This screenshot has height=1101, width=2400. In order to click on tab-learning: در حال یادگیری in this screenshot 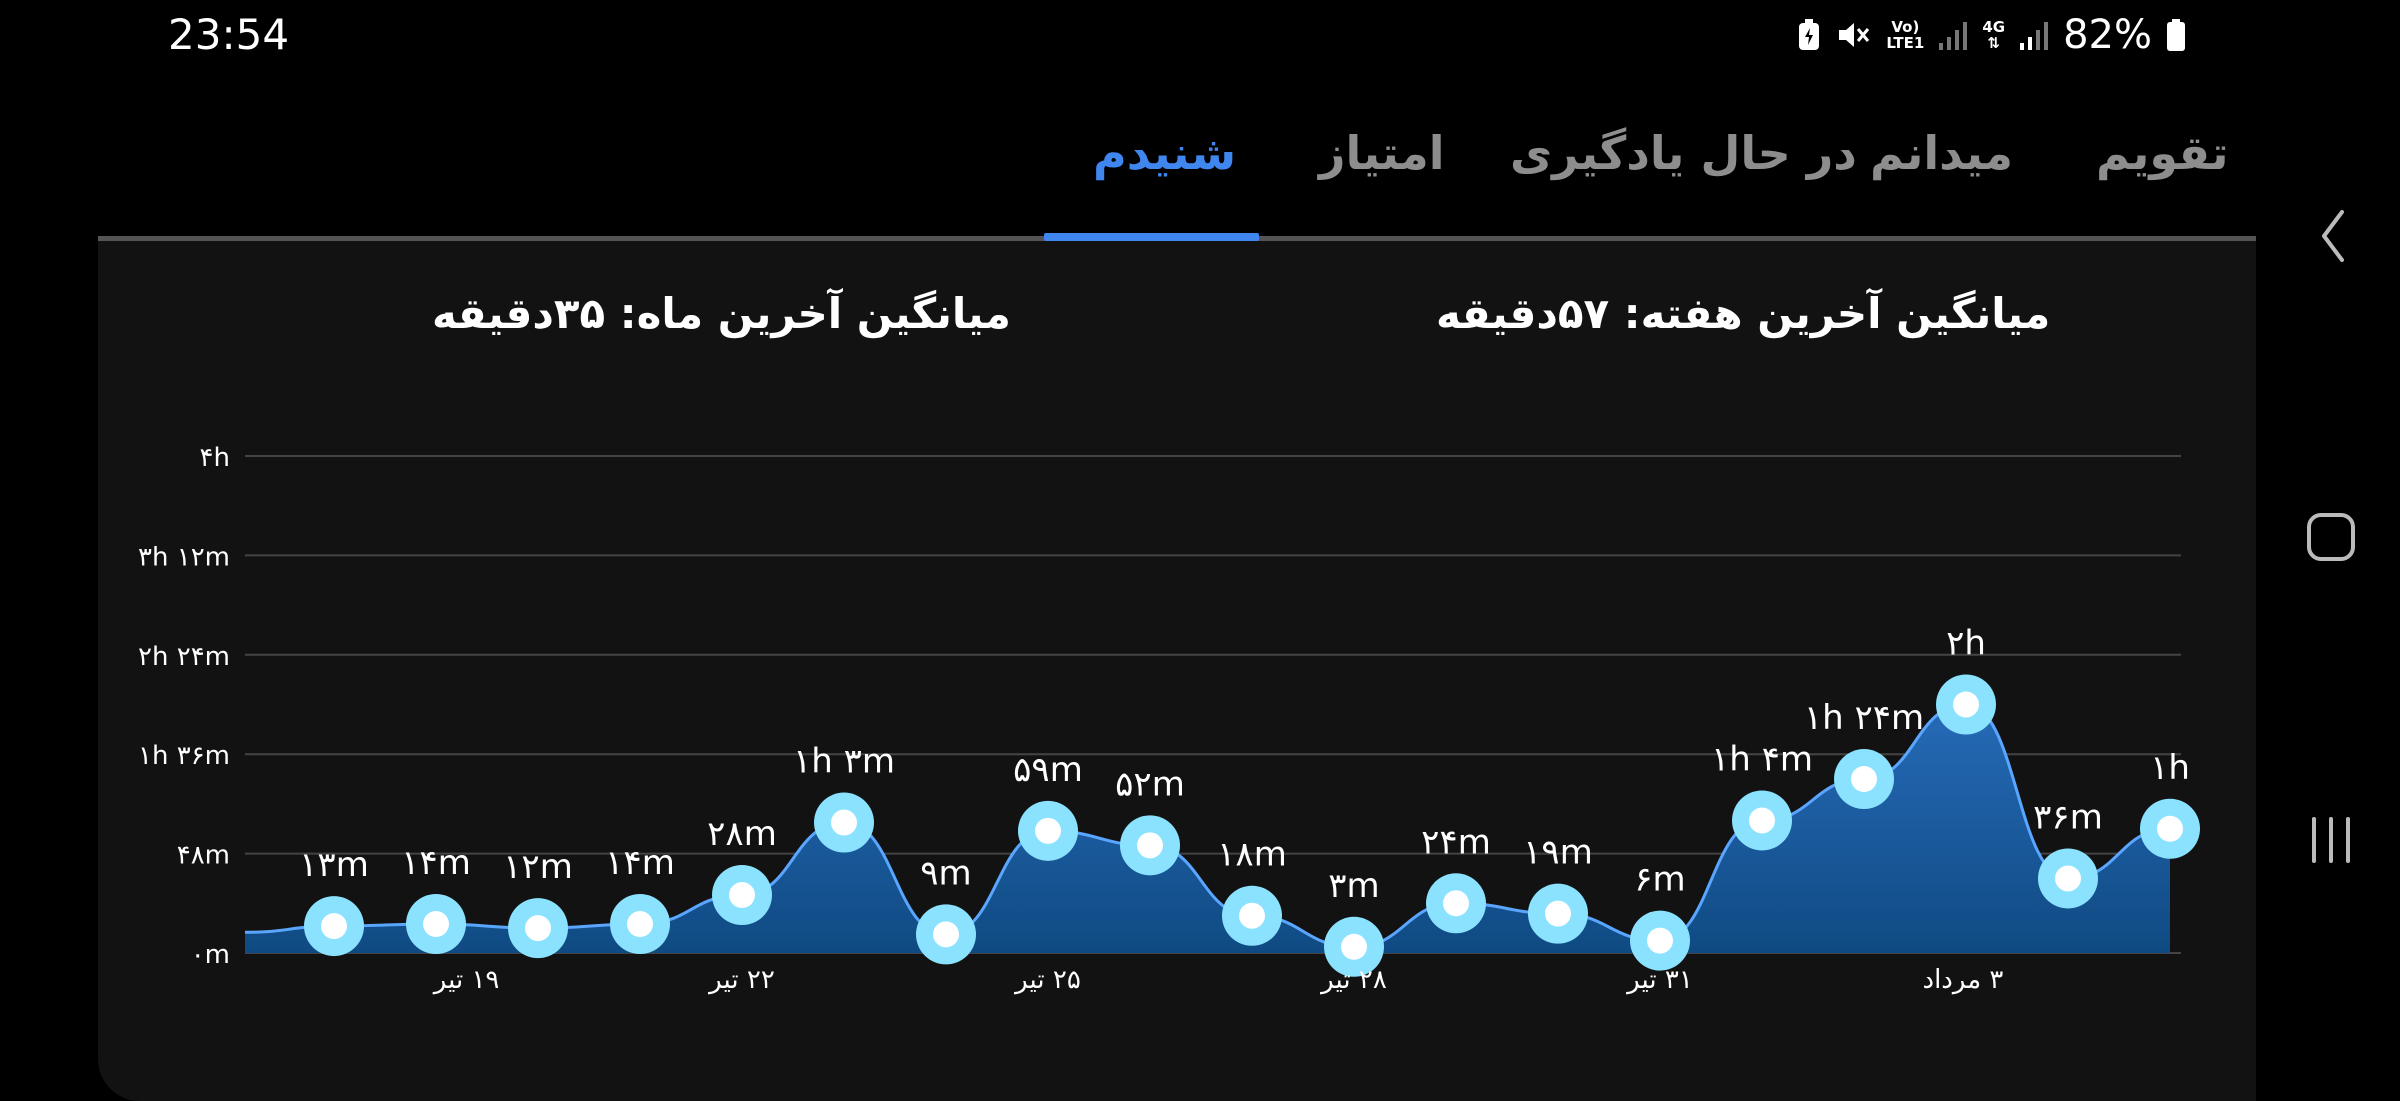, I will do `click(1683, 153)`.